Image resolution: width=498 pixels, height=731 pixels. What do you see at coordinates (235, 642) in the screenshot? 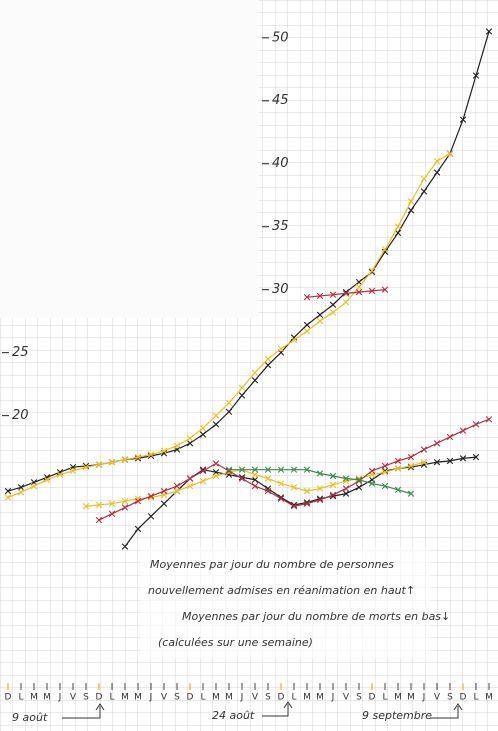
I see `annotation: (calculées sur une semaine)` at bounding box center [235, 642].